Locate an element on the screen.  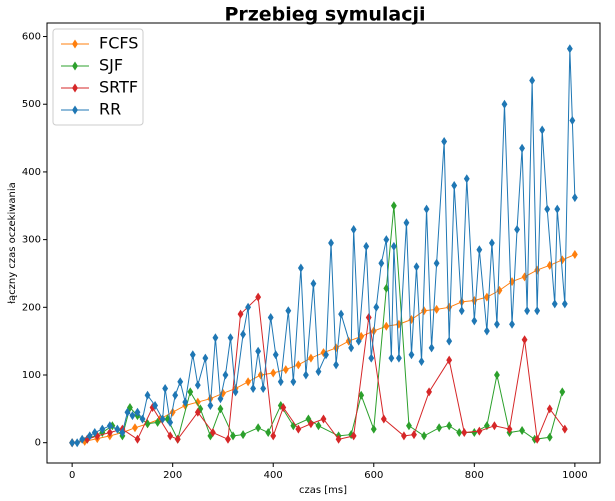
legend-box is located at coordinates (98, 77).